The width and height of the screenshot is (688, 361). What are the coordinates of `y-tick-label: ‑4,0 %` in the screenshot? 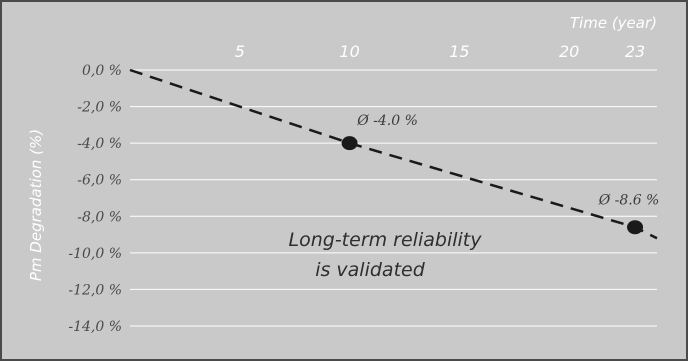 It's located at (99, 144).